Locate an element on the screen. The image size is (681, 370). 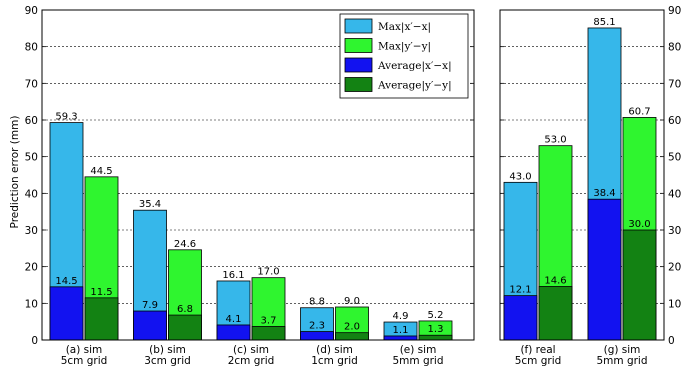
x-category-label: (e) sim 5mm grid is located at coordinates (417, 355).